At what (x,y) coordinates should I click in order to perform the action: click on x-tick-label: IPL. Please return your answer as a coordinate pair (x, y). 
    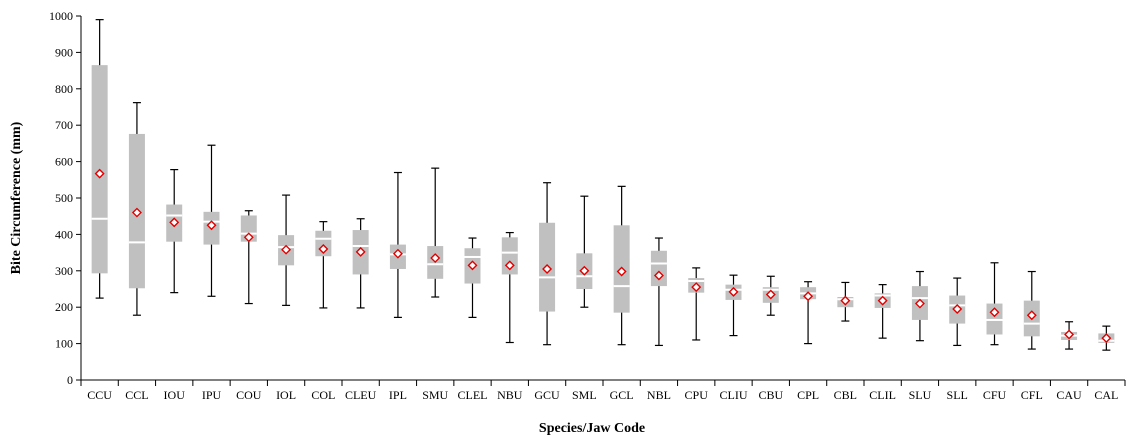
    Looking at the image, I should click on (398, 395).